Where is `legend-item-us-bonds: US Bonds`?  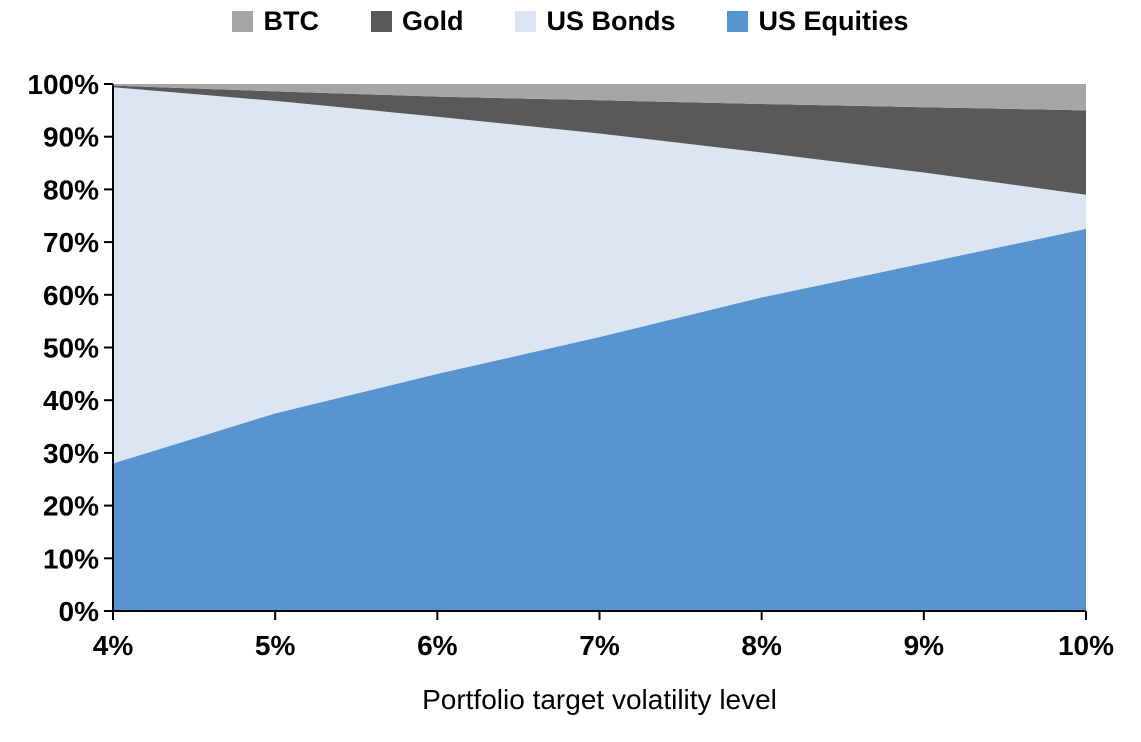
legend-item-us-bonds: US Bonds is located at coordinates (595, 21).